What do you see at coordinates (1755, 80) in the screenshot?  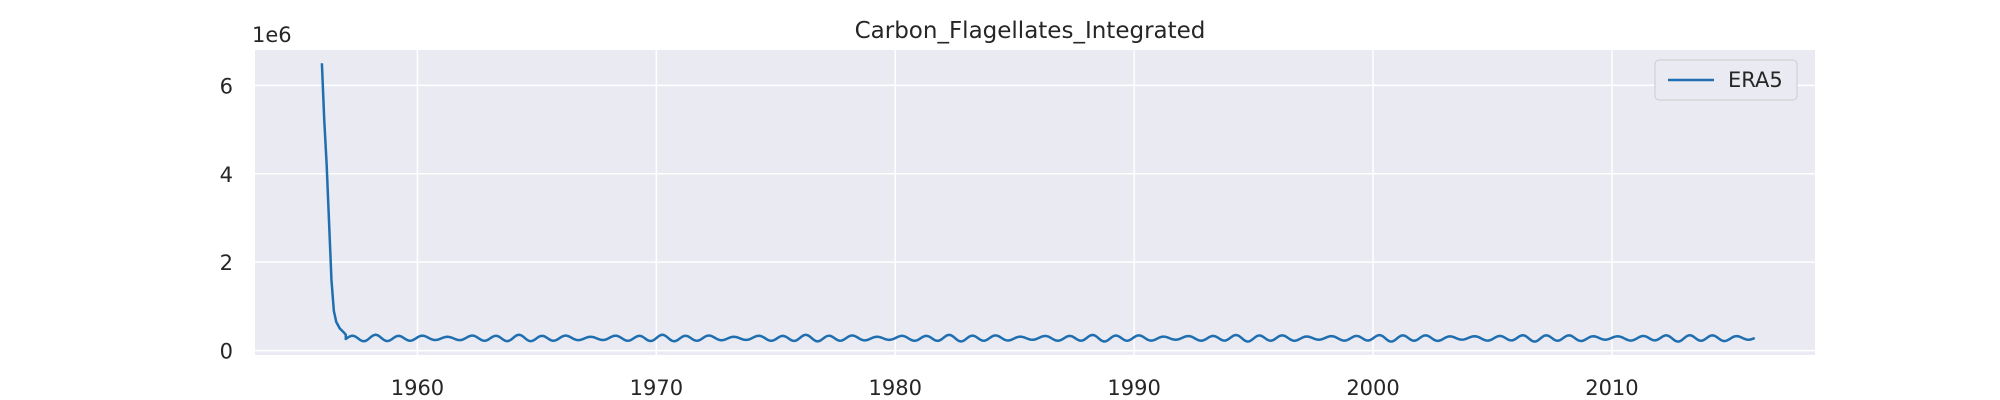 I see `legend-label-era5: ERA5` at bounding box center [1755, 80].